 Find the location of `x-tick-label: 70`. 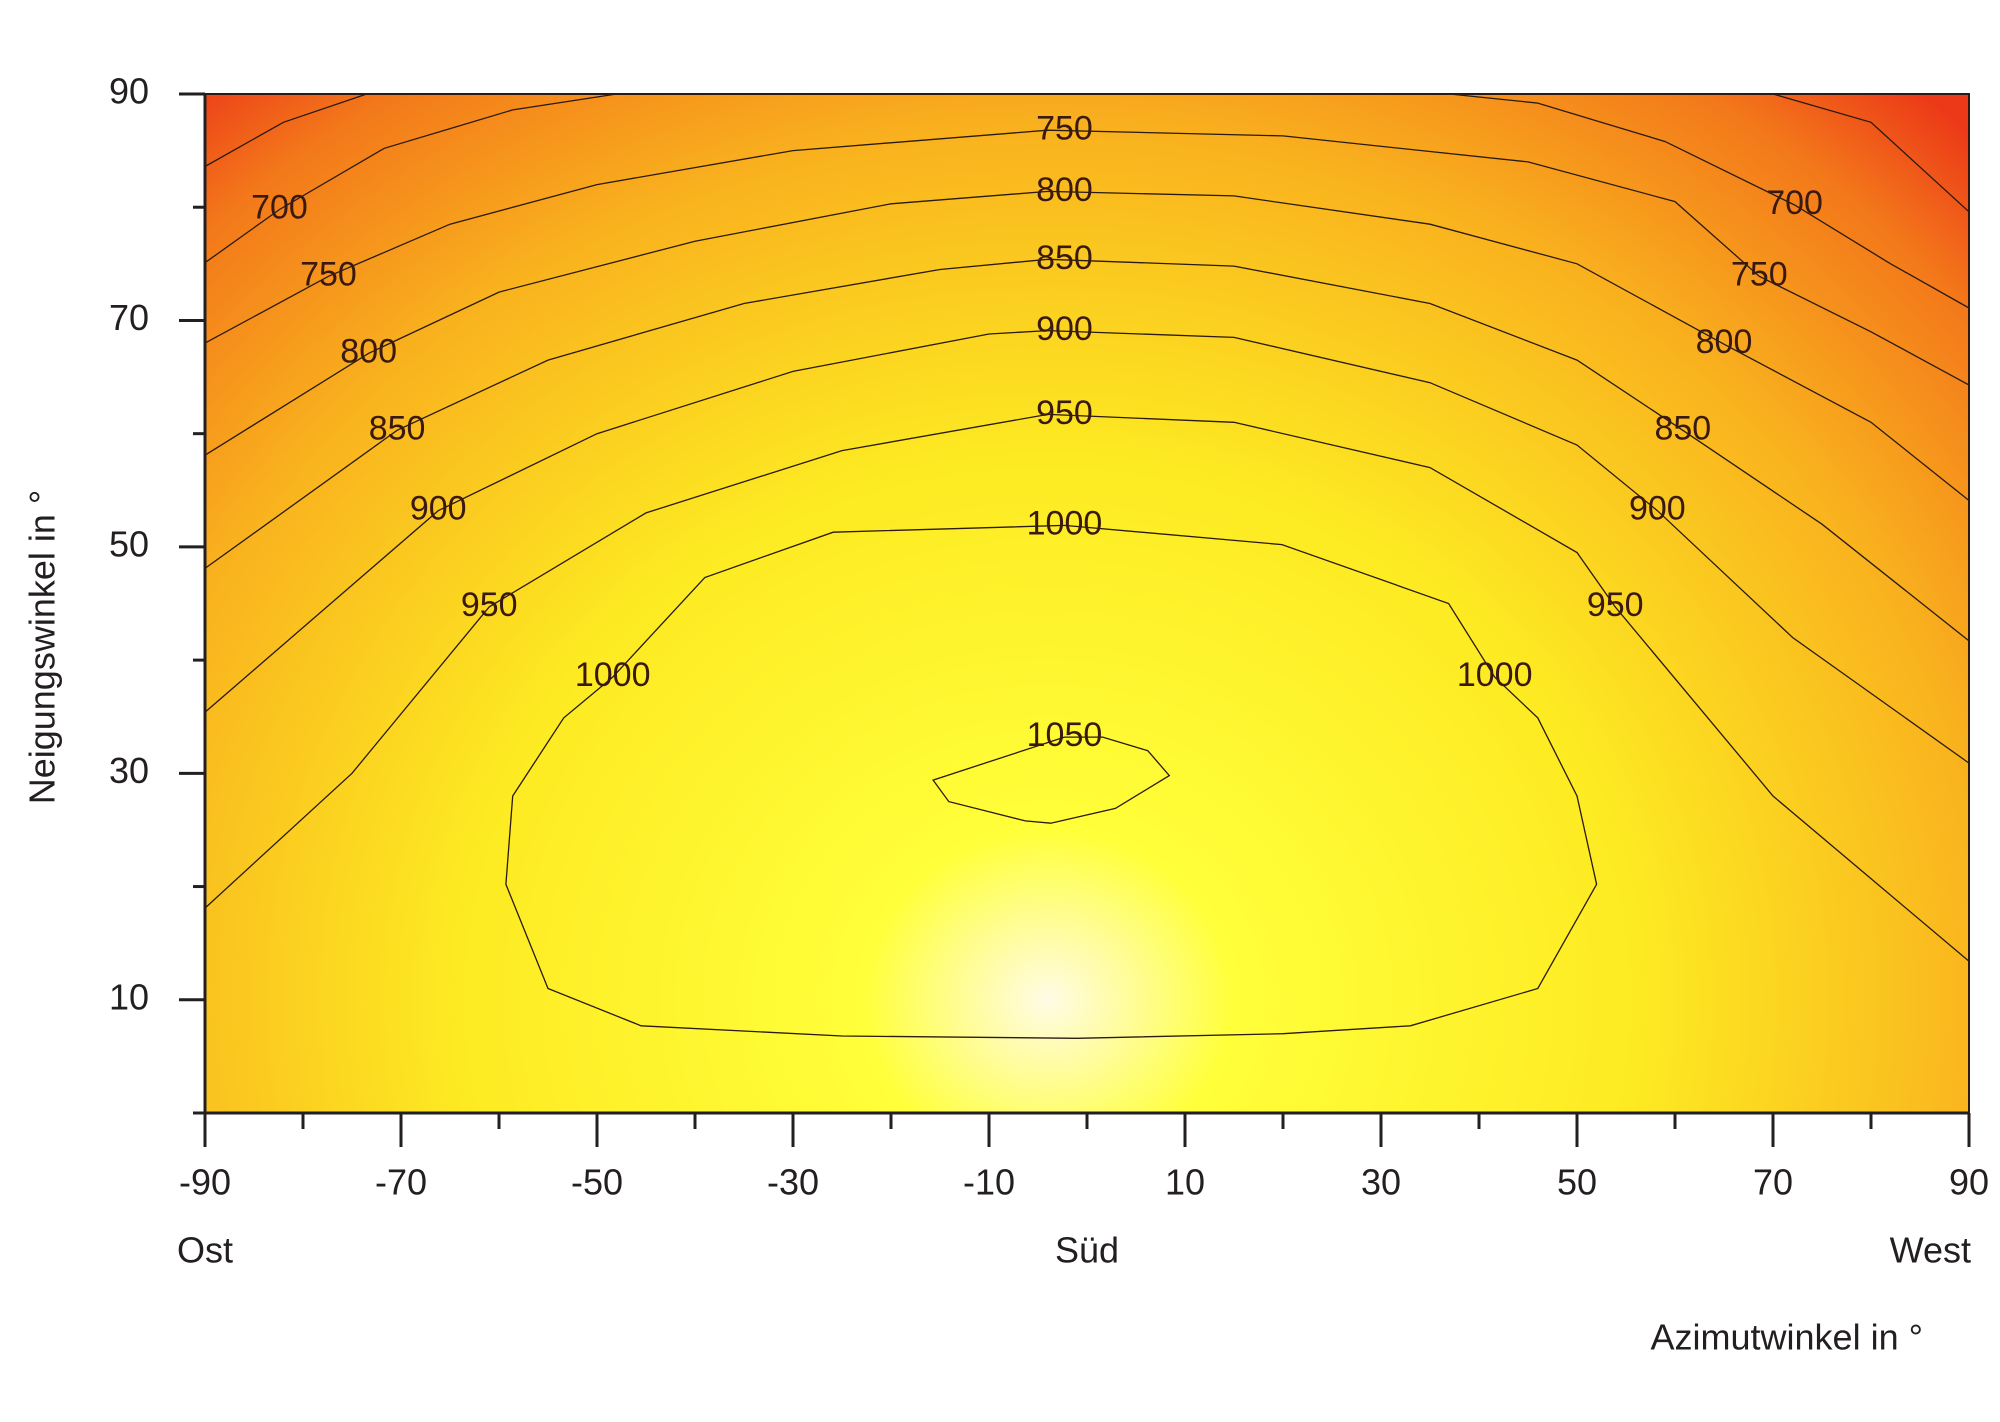

x-tick-label: 70 is located at coordinates (1773, 1182).